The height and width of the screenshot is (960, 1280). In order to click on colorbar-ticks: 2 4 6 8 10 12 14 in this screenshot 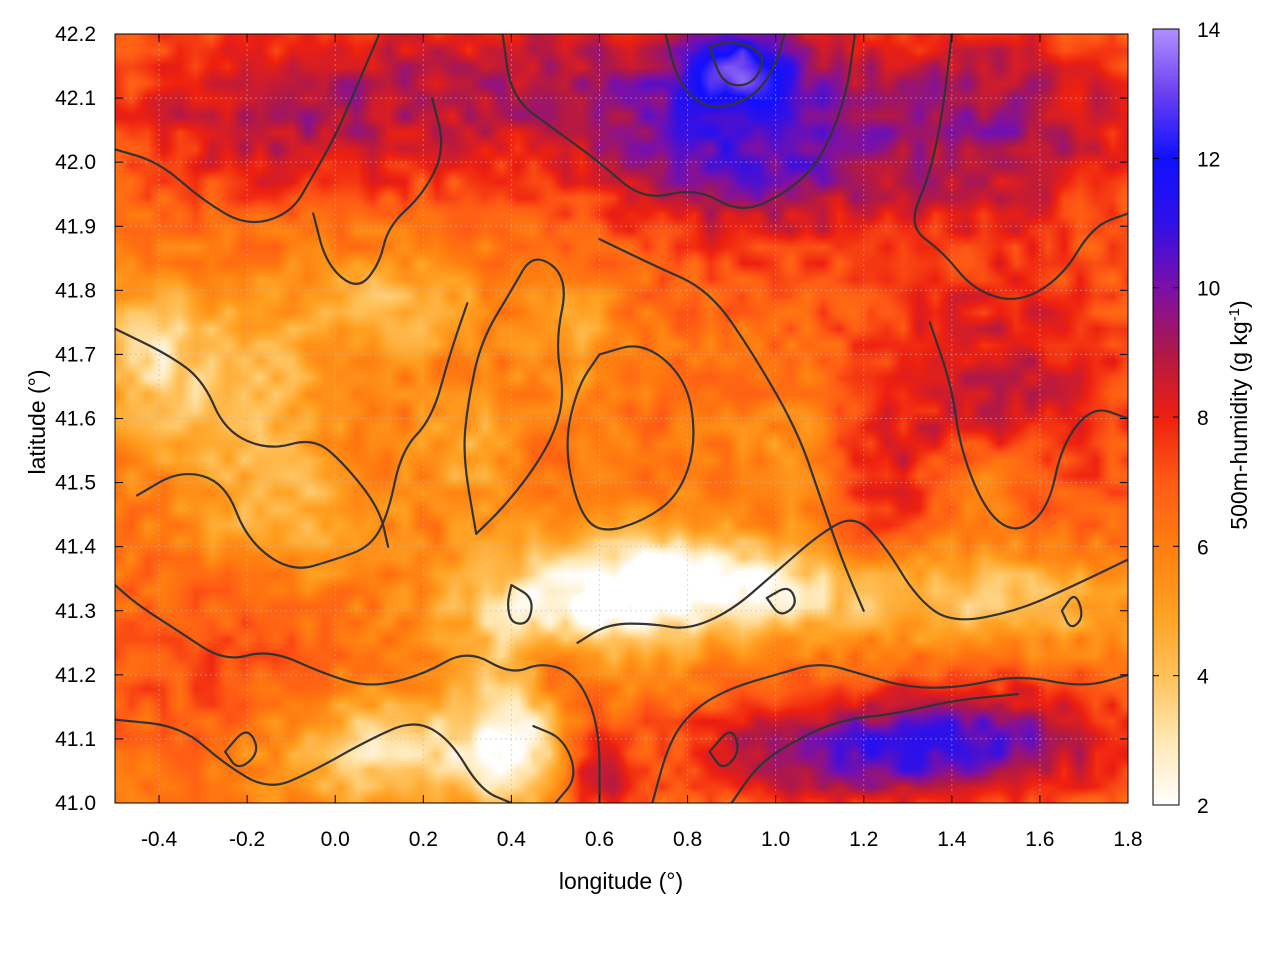, I will do `click(1187, 418)`.